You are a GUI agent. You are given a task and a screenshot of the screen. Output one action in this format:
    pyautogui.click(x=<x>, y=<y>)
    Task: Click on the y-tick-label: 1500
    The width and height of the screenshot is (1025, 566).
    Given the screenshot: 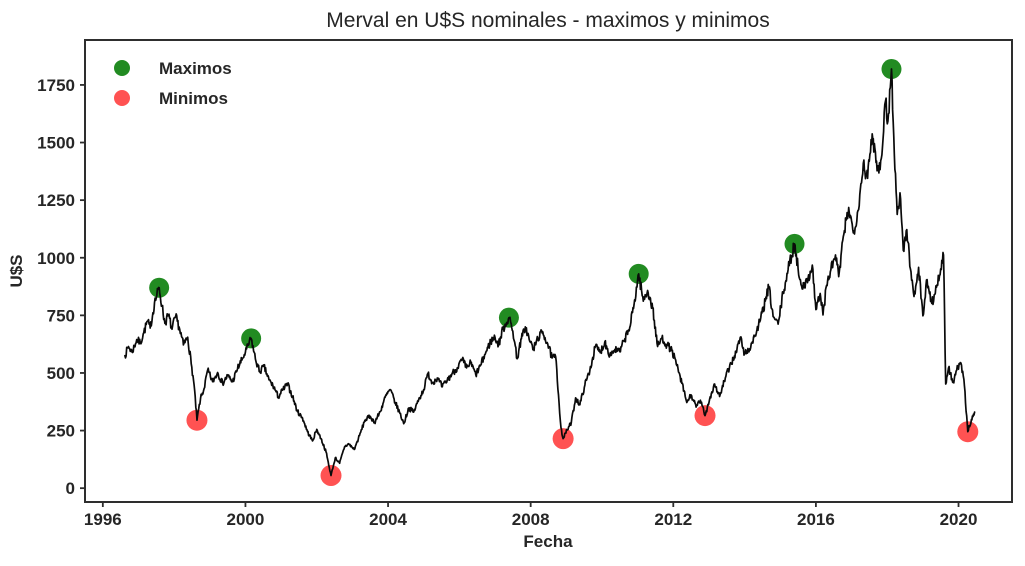 What is the action you would take?
    pyautogui.click(x=56, y=143)
    